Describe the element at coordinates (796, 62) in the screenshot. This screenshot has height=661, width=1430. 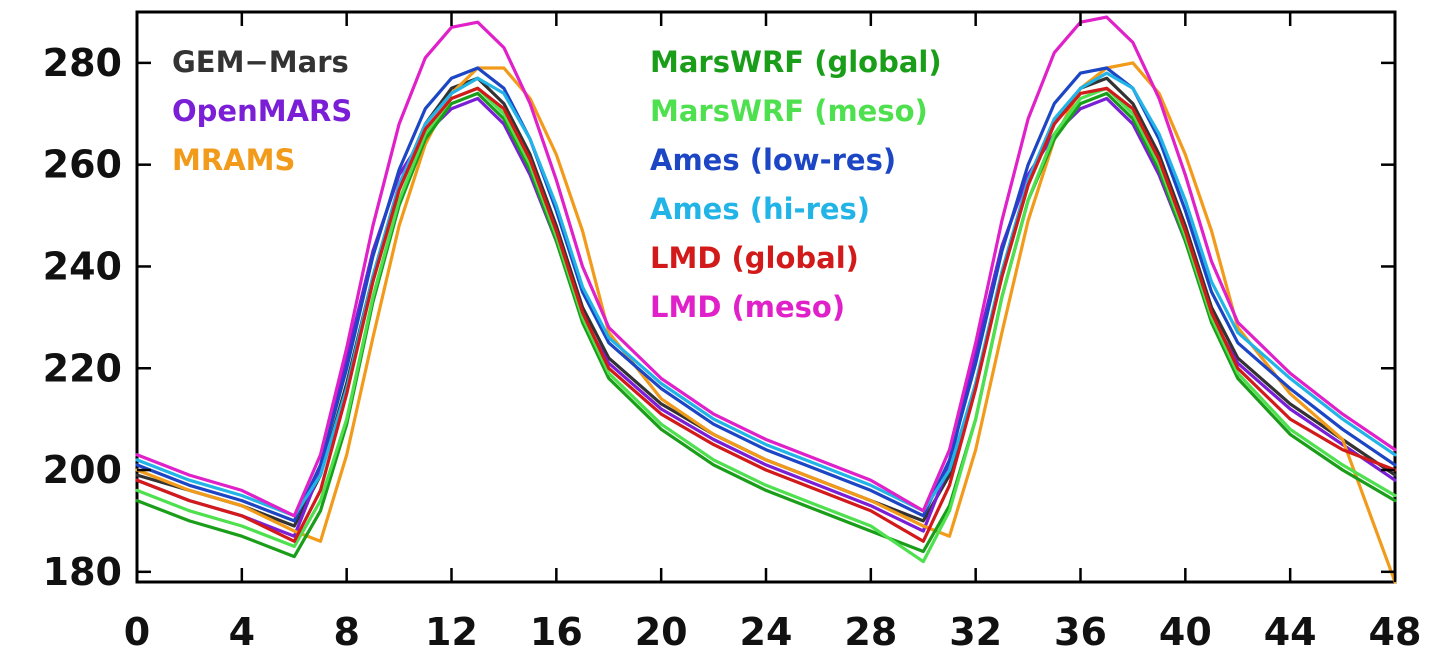
I see `legend-entry: MarsWRF (global)` at that location.